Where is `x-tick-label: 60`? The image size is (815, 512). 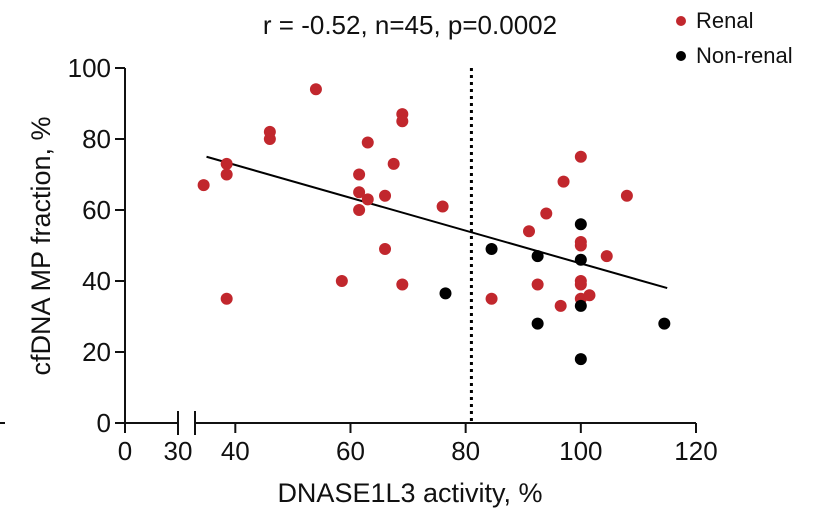
x-tick-label: 60 is located at coordinates (350, 451).